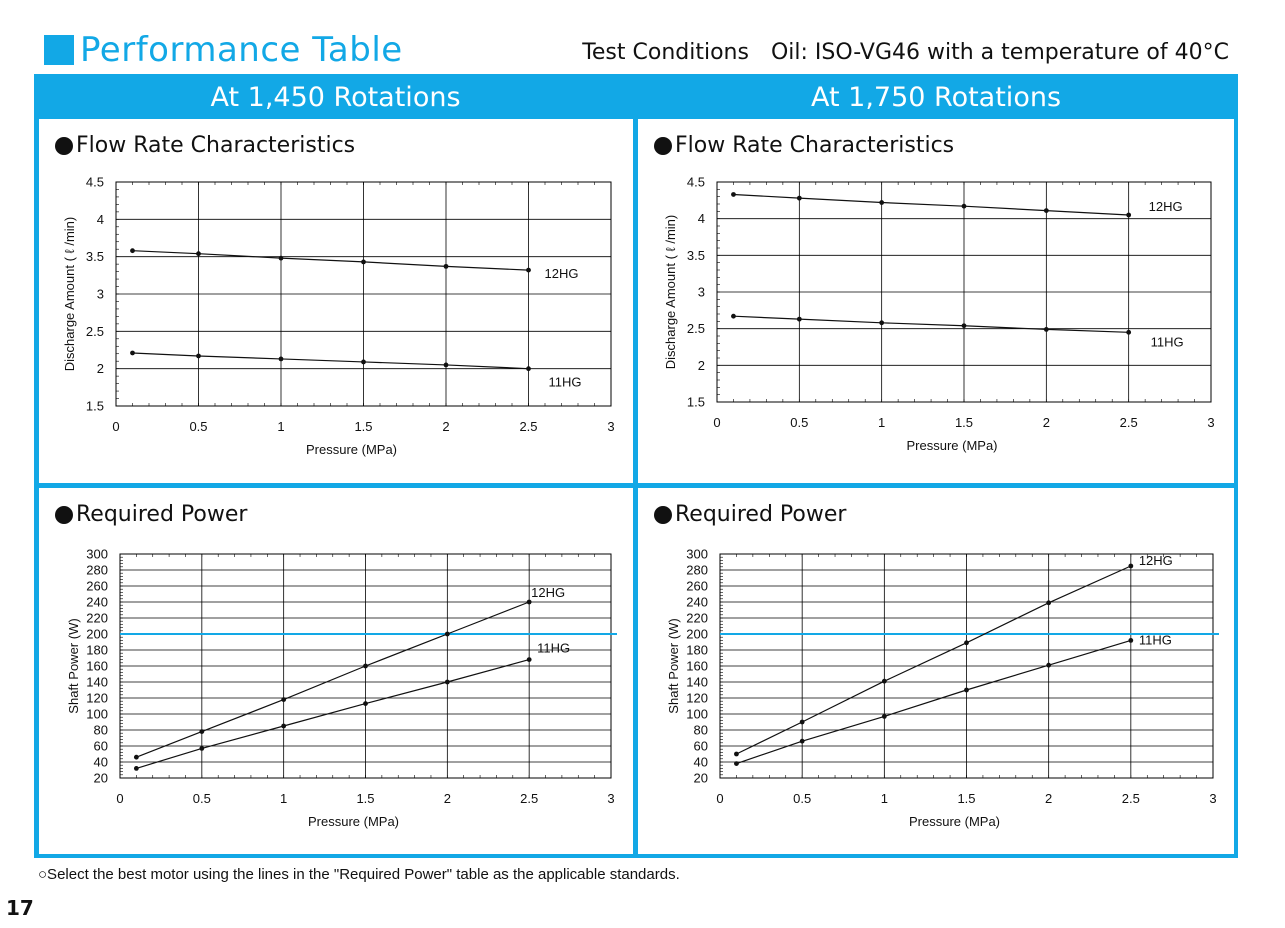 This screenshot has width=1285, height=928. What do you see at coordinates (335, 97) in the screenshot?
I see `column-header-1450: At 1,450 Rotations` at bounding box center [335, 97].